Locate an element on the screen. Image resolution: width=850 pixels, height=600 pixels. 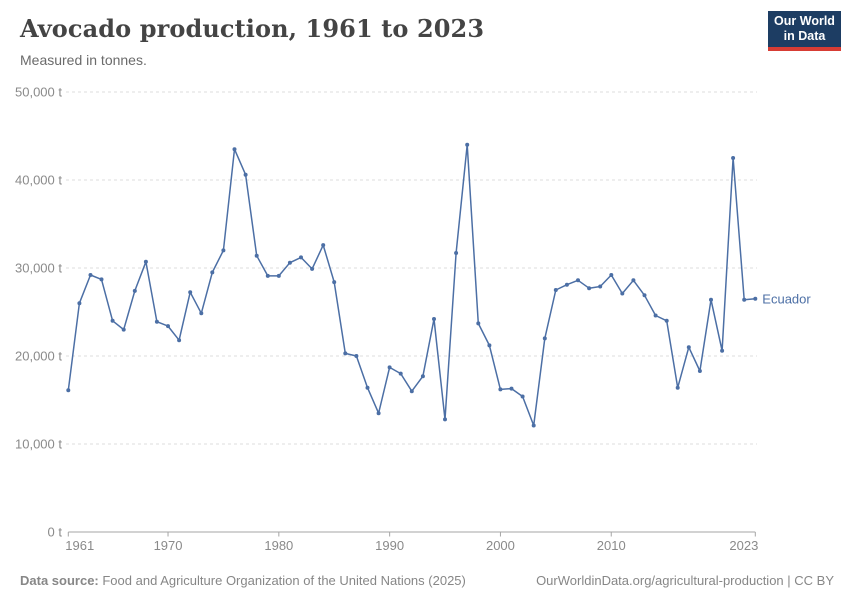
page-title: Avocado production, 1961 to 2023 is located at coordinates (252, 28).